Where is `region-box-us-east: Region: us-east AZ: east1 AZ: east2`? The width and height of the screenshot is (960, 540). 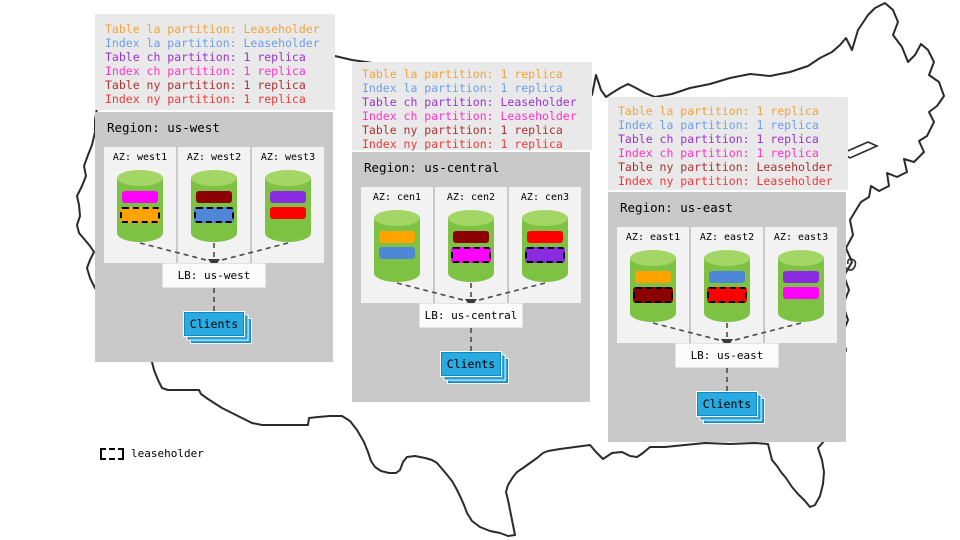 region-box-us-east: Region: us-east AZ: east1 AZ: east2 is located at coordinates (727, 317).